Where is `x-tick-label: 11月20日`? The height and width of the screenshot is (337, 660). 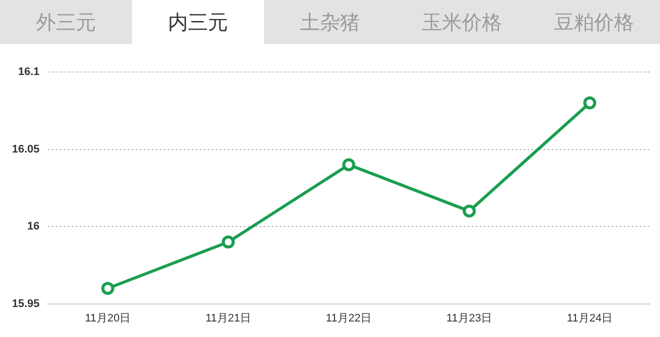
x-tick-label: 11月20日 is located at coordinates (107, 318).